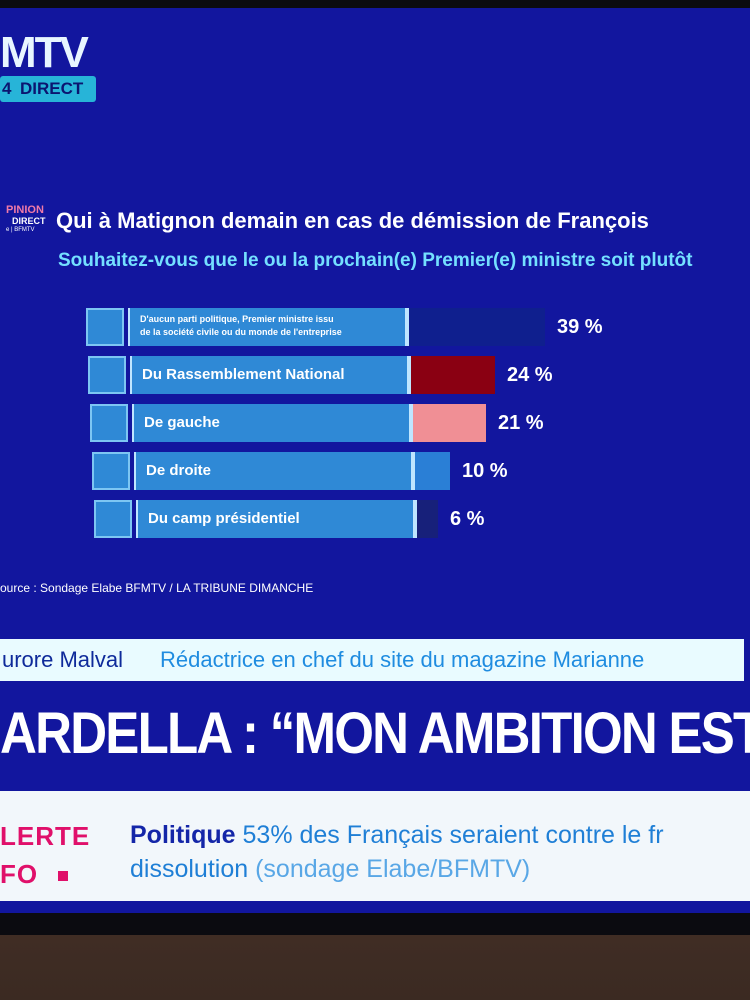 This screenshot has height=1000, width=750. I want to click on bar-value-label: 10 %, so click(485, 471).